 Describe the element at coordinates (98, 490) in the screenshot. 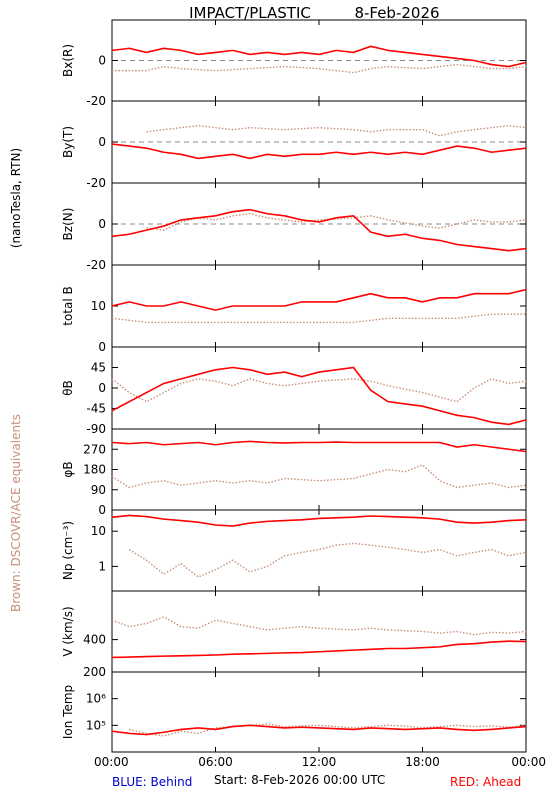

I see `ytick-label-phi: 90` at that location.